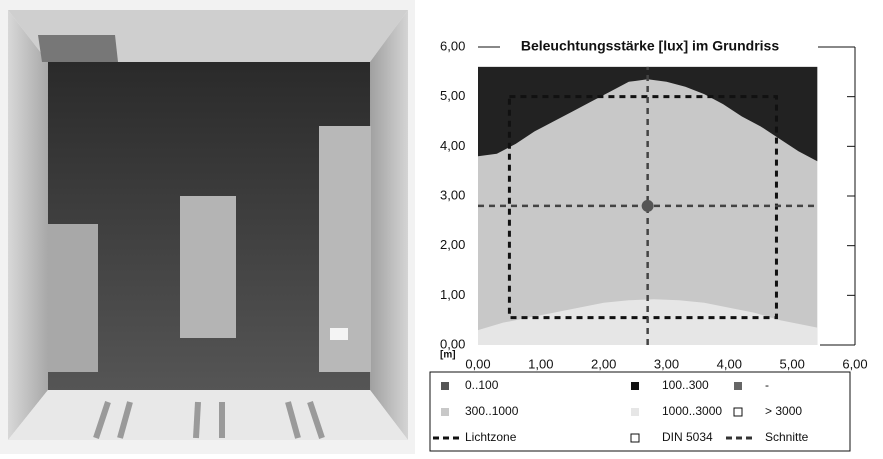 This screenshot has width=883, height=459. What do you see at coordinates (448, 355) in the screenshot?
I see `unit-label: [m]` at bounding box center [448, 355].